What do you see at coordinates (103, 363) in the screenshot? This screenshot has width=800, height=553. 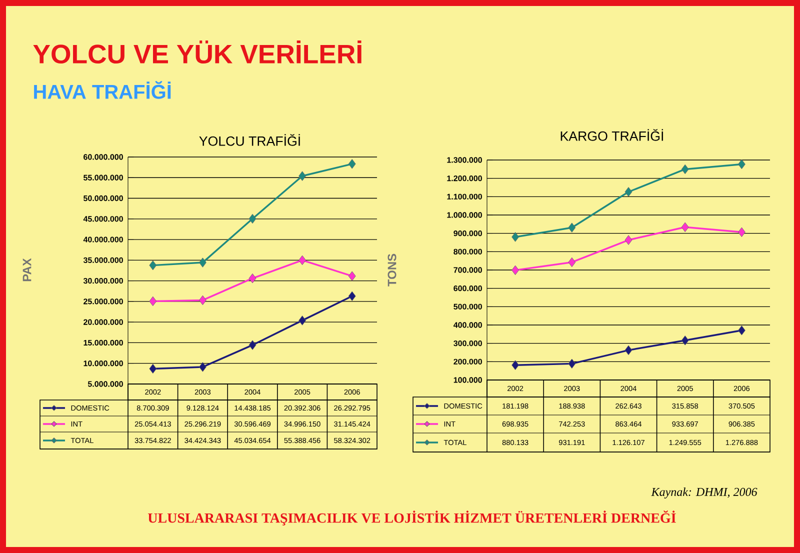 I see `y-tick-label: 10.000.000` at bounding box center [103, 363].